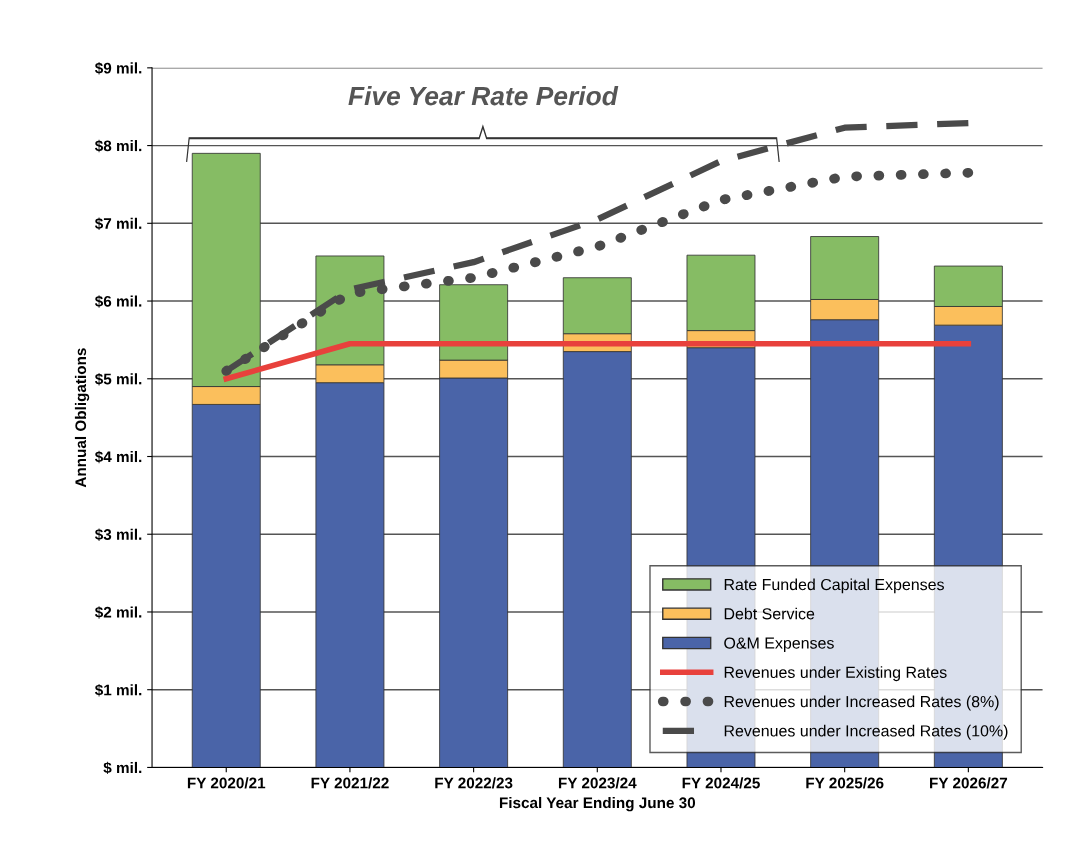  I want to click on y-tick-label: $4 mil., so click(118, 457).